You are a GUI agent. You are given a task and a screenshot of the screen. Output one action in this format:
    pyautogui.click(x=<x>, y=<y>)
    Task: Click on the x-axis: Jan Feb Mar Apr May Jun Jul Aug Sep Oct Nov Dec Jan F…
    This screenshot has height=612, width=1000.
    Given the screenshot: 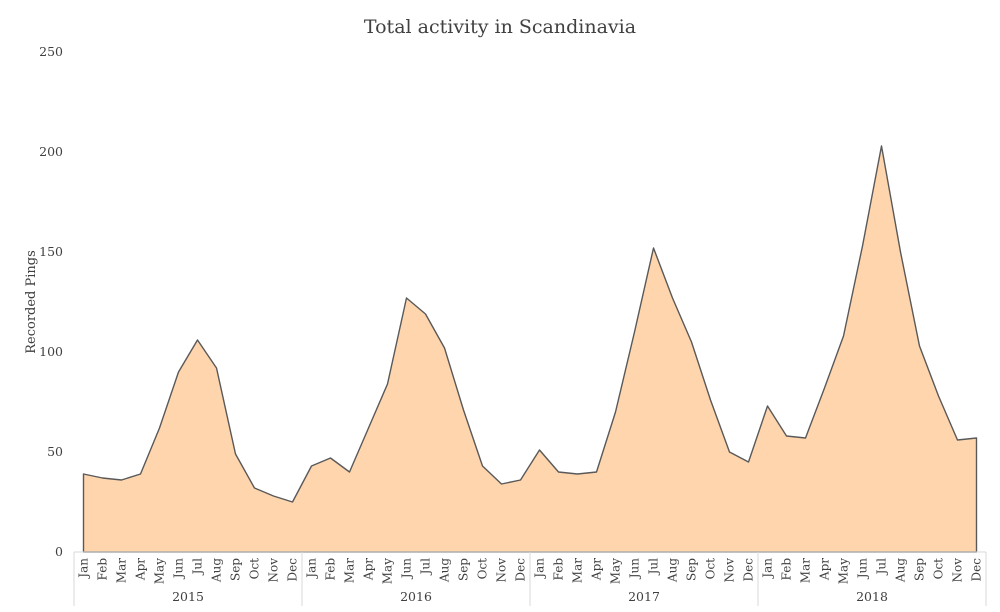 What is the action you would take?
    pyautogui.click(x=530, y=578)
    